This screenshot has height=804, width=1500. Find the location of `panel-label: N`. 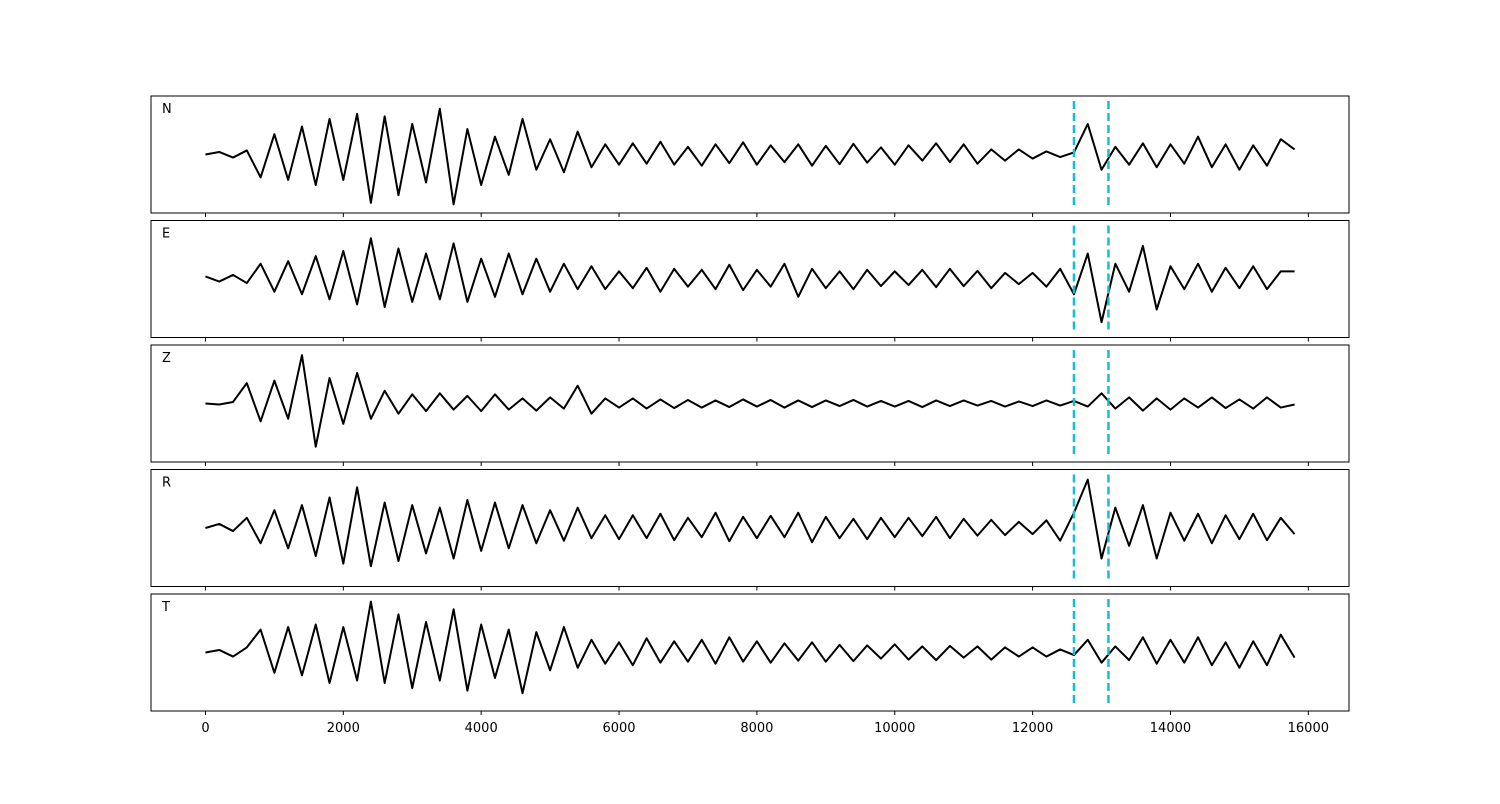

panel-label: N is located at coordinates (167, 109).